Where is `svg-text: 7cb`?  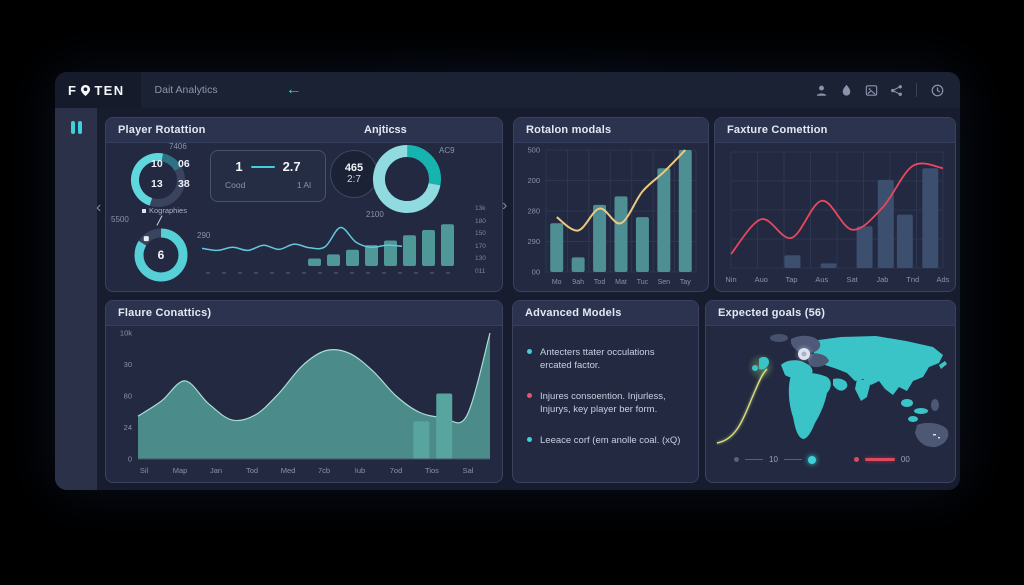
svg-text: 7cb is located at coordinates (324, 470).